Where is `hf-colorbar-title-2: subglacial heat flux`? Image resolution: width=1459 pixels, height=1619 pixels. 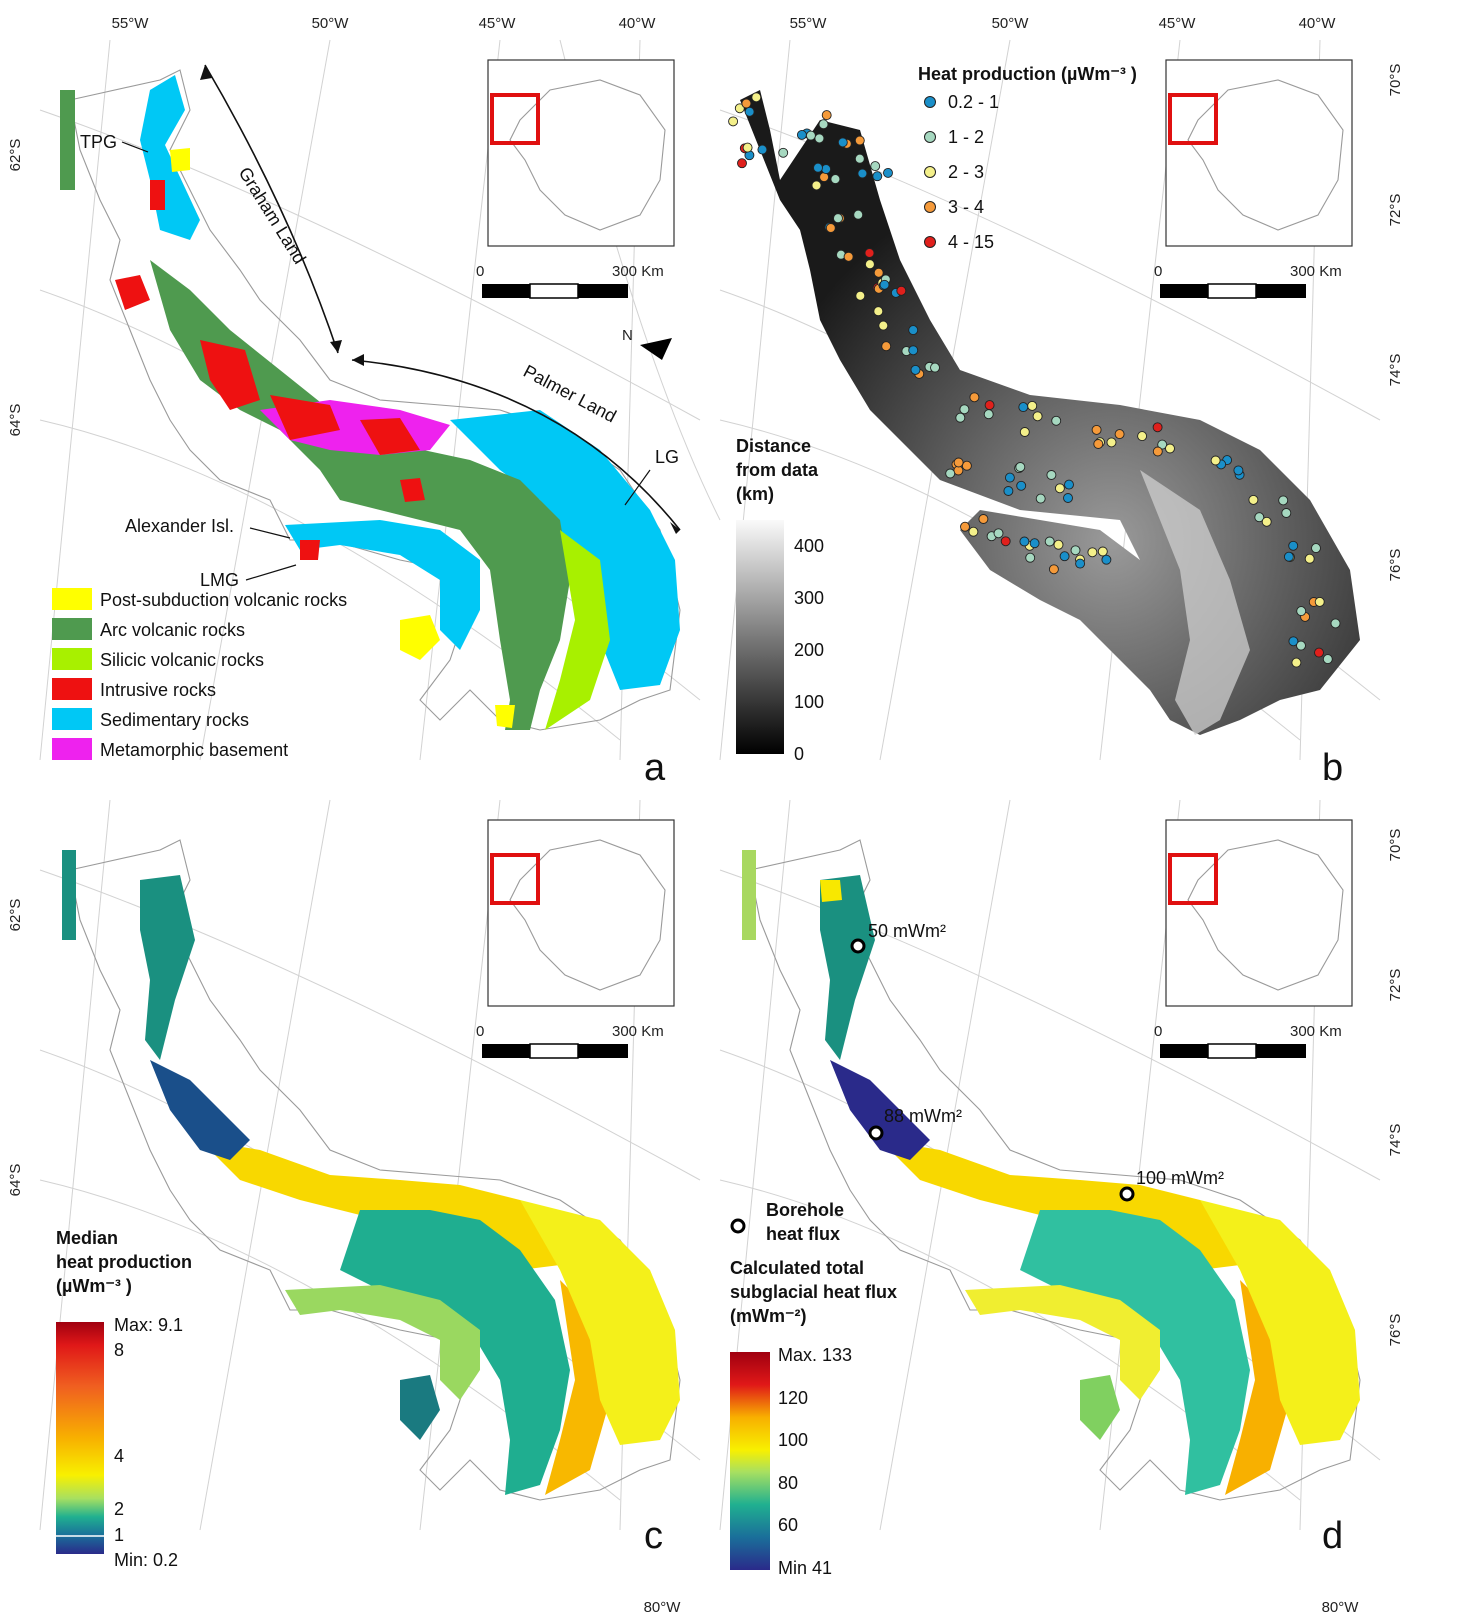 hf-colorbar-title-2: subglacial heat flux is located at coordinates (813, 1292).